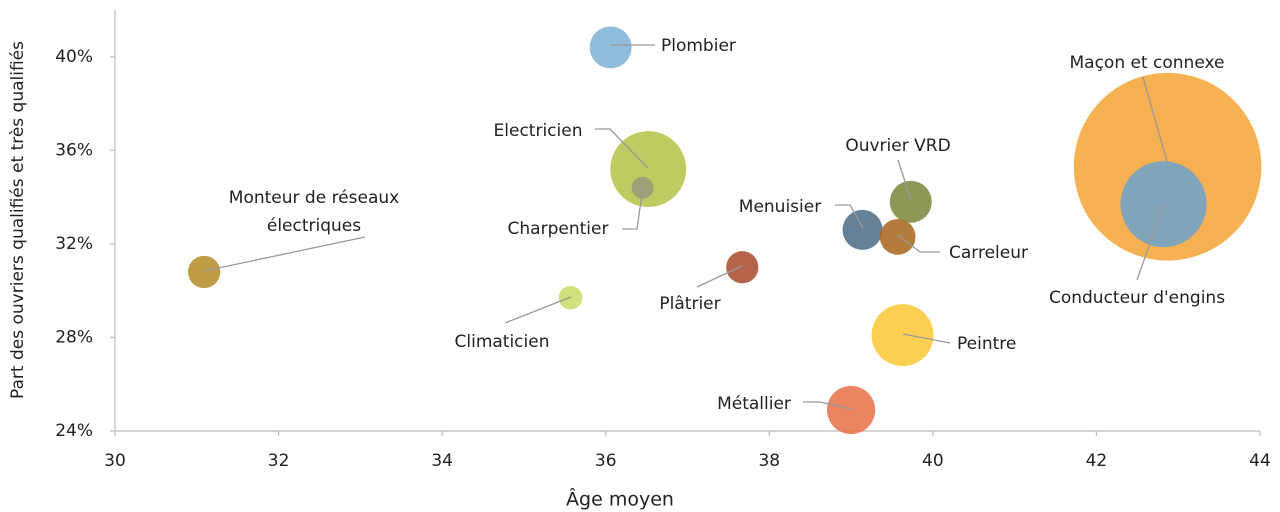 Image resolution: width=1280 pixels, height=512 pixels. Describe the element at coordinates (279, 461) in the screenshot. I see `x-tick-label: 32` at that location.